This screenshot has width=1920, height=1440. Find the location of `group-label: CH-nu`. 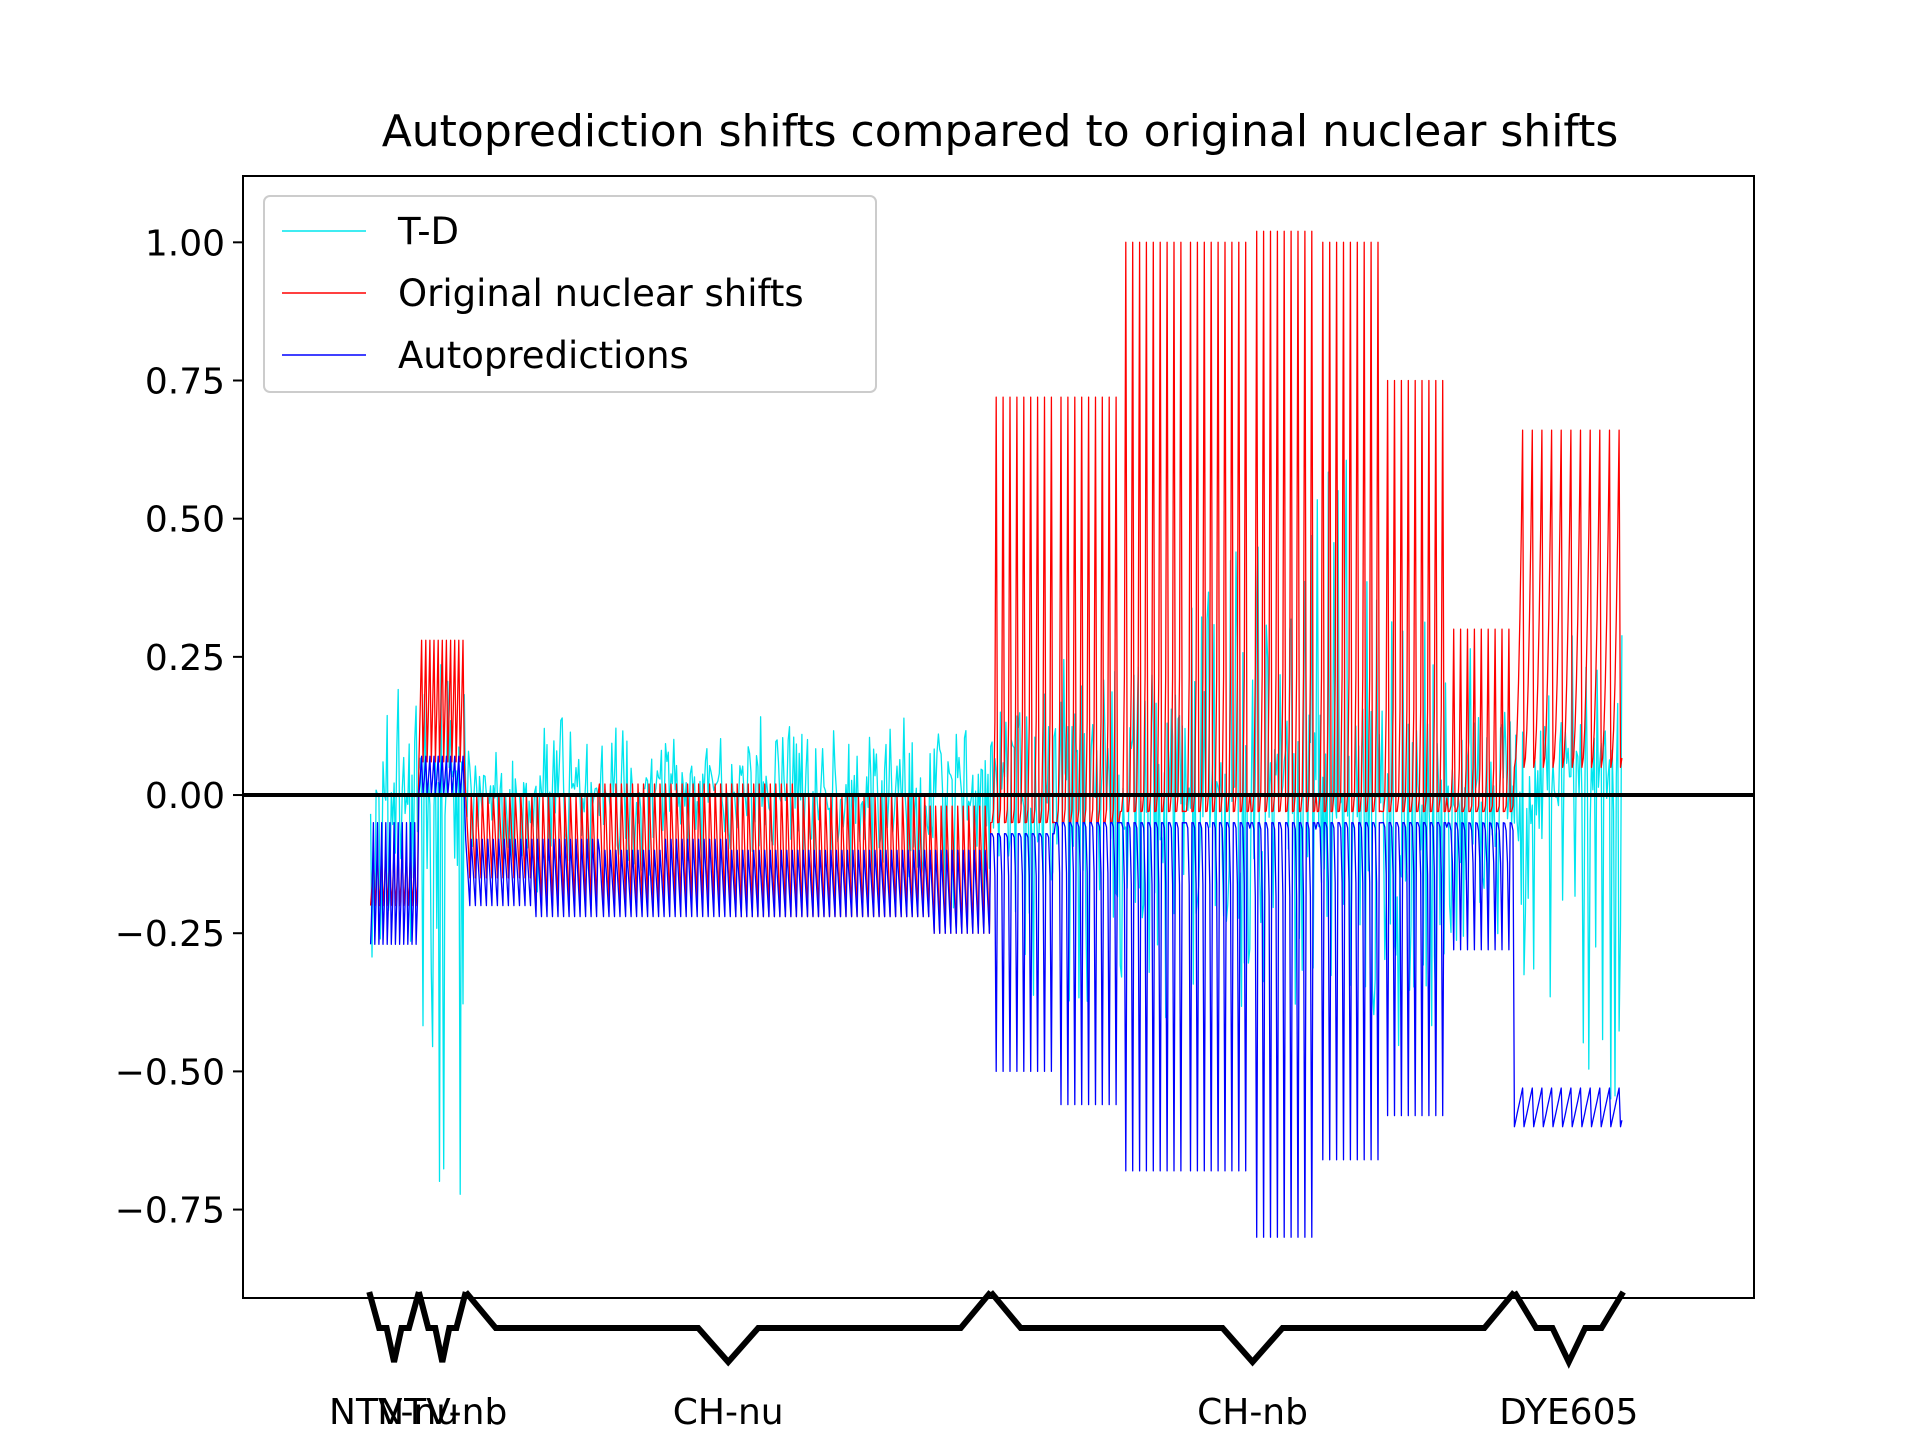

group-label: CH-nu is located at coordinates (728, 1412).